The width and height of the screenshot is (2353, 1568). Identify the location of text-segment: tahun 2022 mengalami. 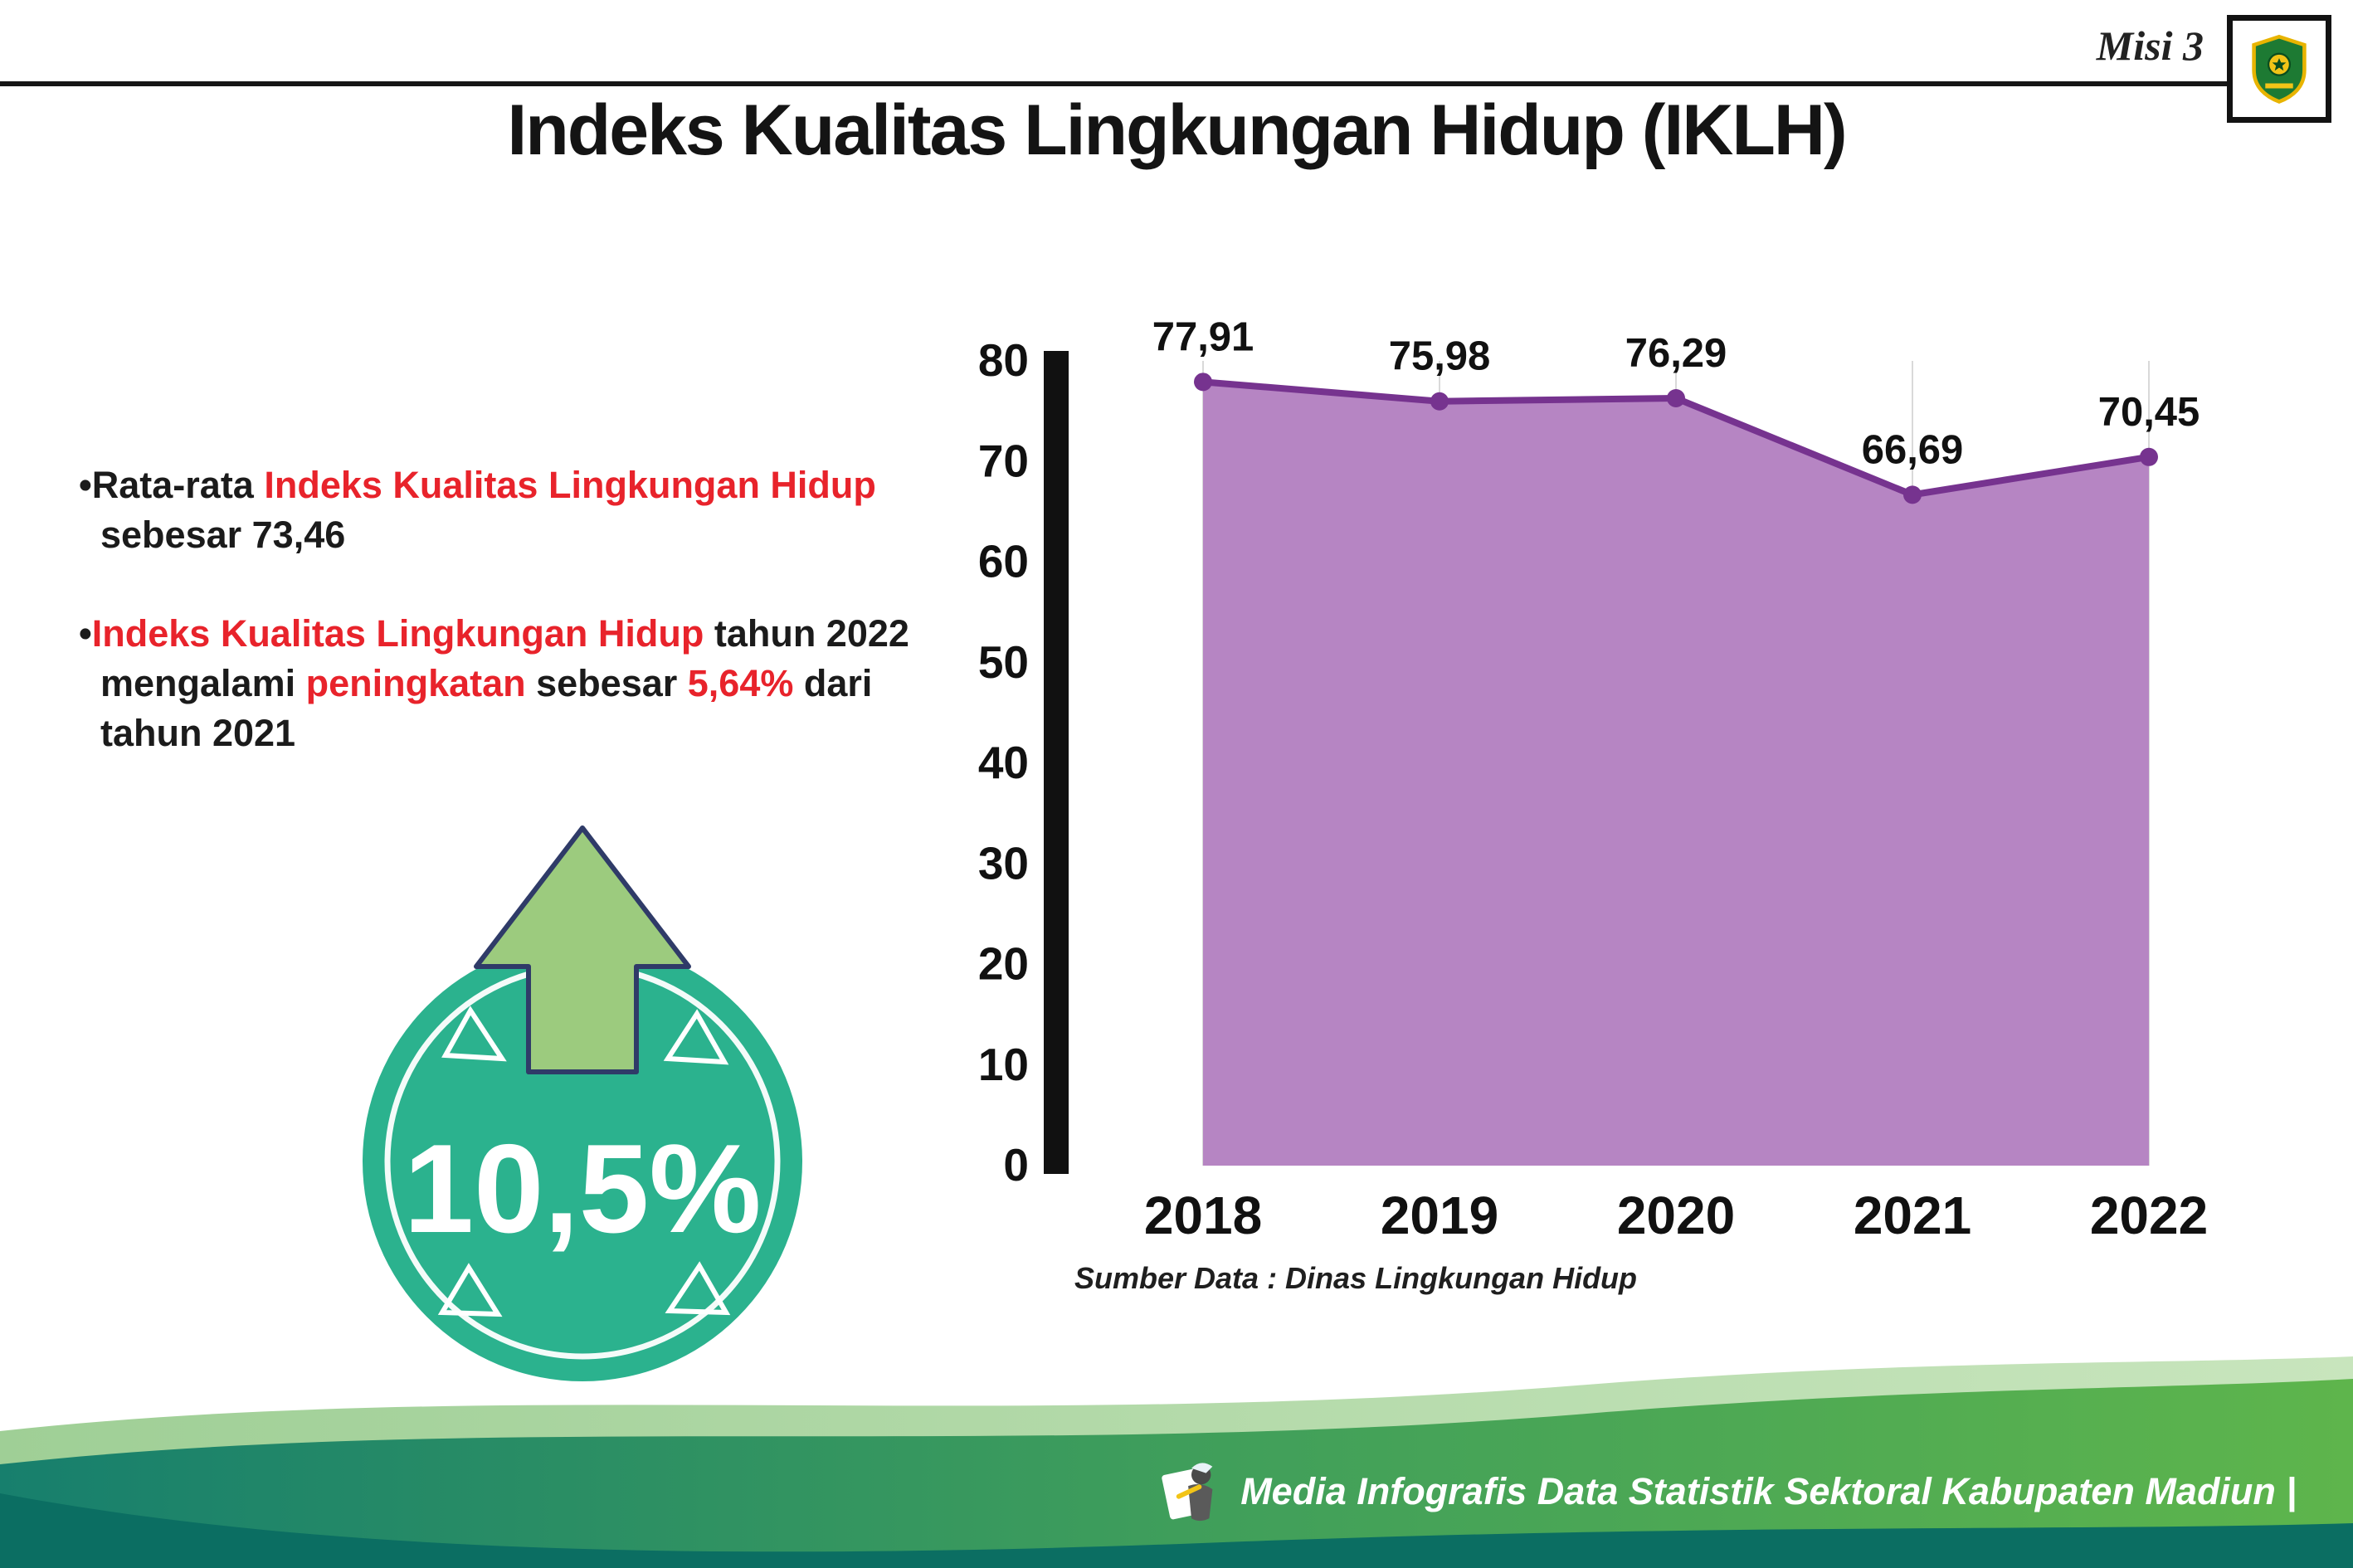
(504, 657).